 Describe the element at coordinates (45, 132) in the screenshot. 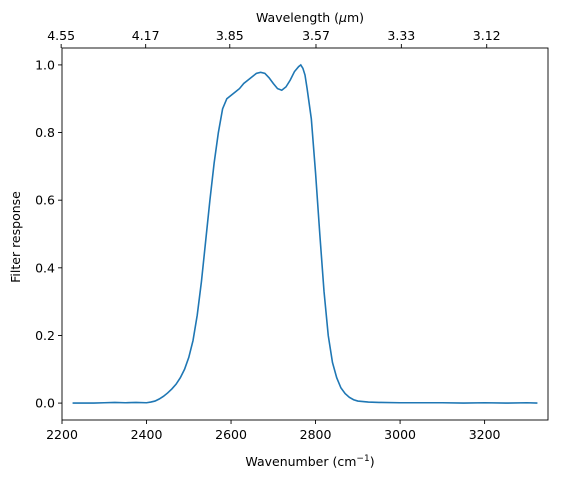

I see `y-tick-label: 0.8` at that location.